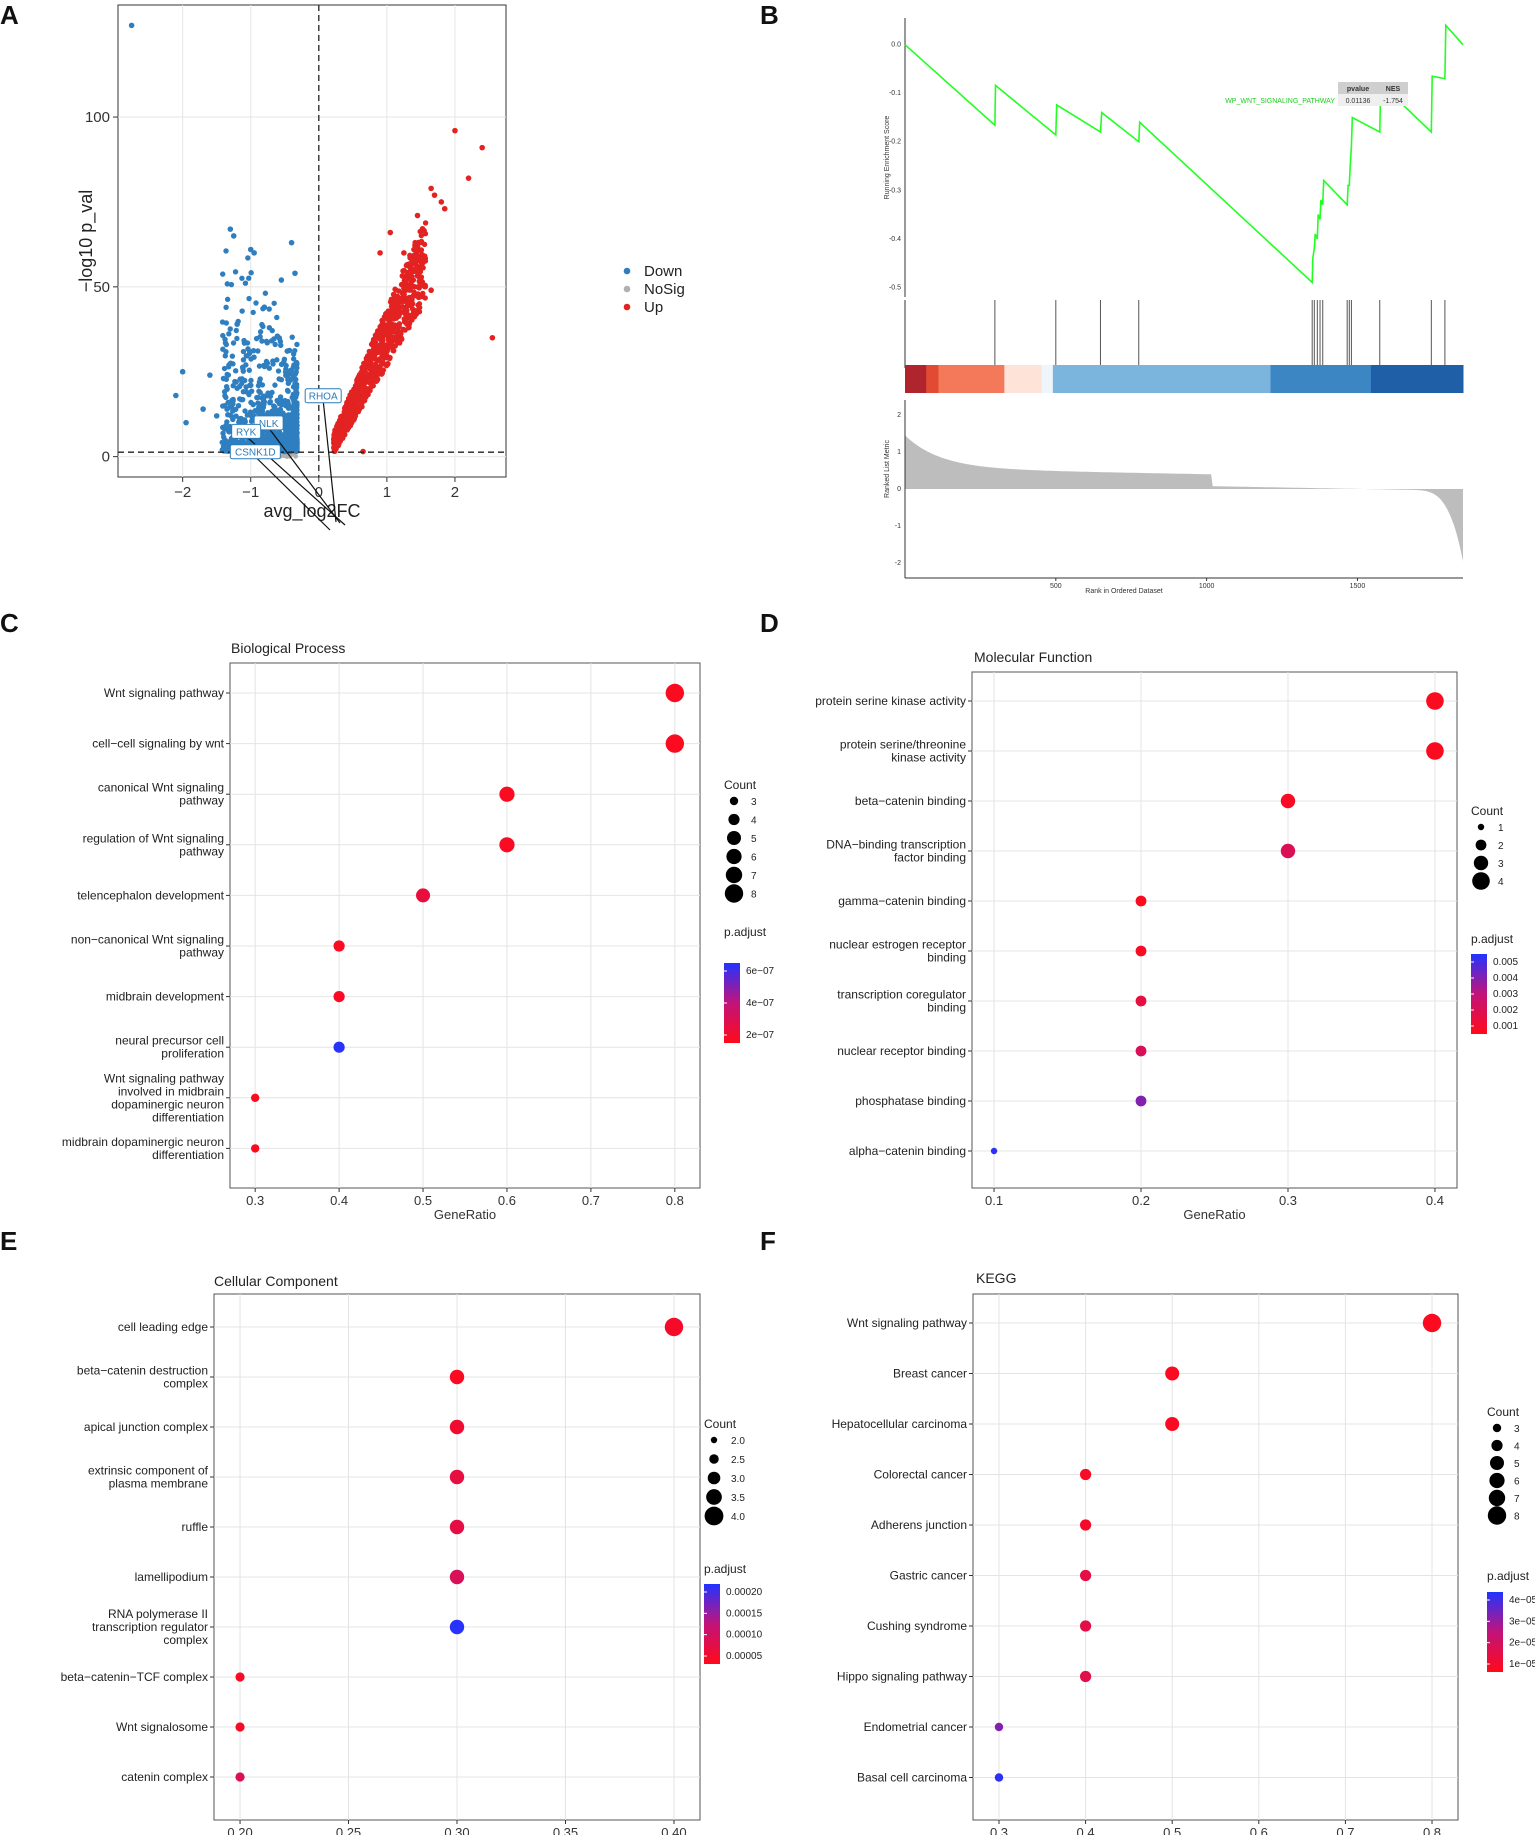 The image size is (1535, 1835). What do you see at coordinates (165, 997) in the screenshot?
I see `category-label: midbrain development` at bounding box center [165, 997].